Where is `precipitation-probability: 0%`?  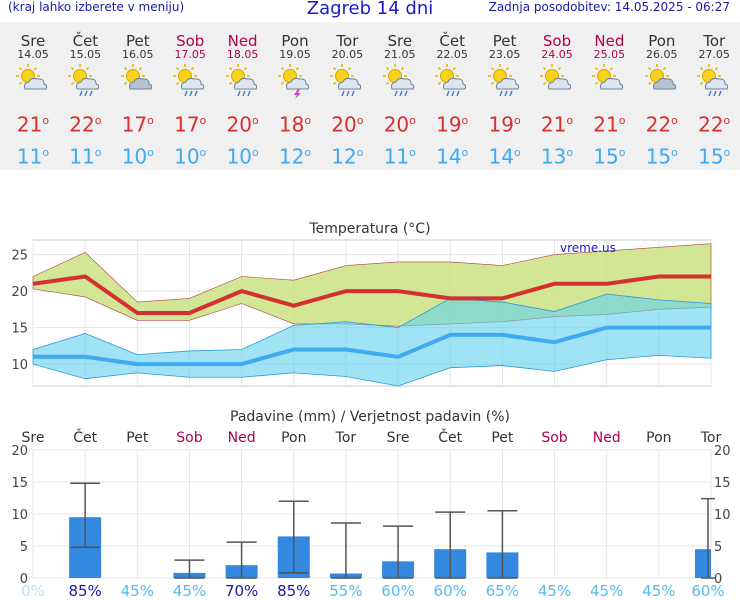
precipitation-probability: 0% is located at coordinates (33, 591).